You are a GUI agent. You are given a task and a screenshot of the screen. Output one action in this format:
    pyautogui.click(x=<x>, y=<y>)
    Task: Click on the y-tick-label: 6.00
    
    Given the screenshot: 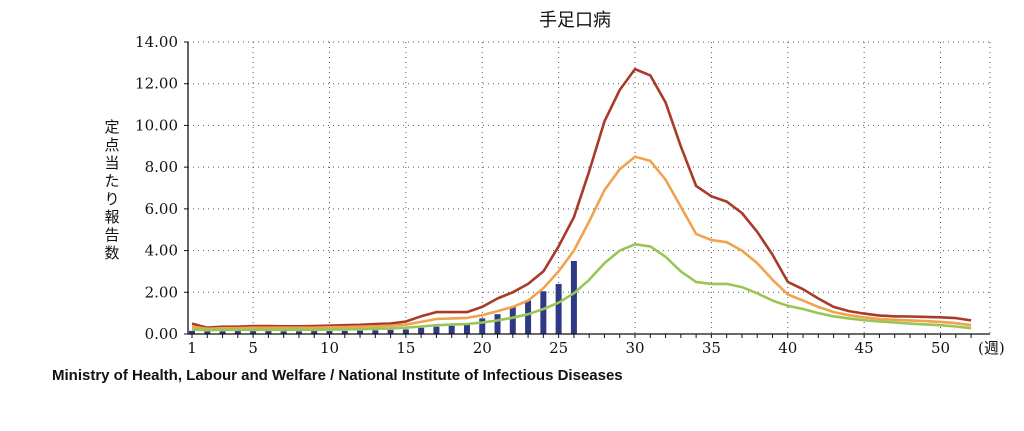 What is the action you would take?
    pyautogui.click(x=161, y=209)
    